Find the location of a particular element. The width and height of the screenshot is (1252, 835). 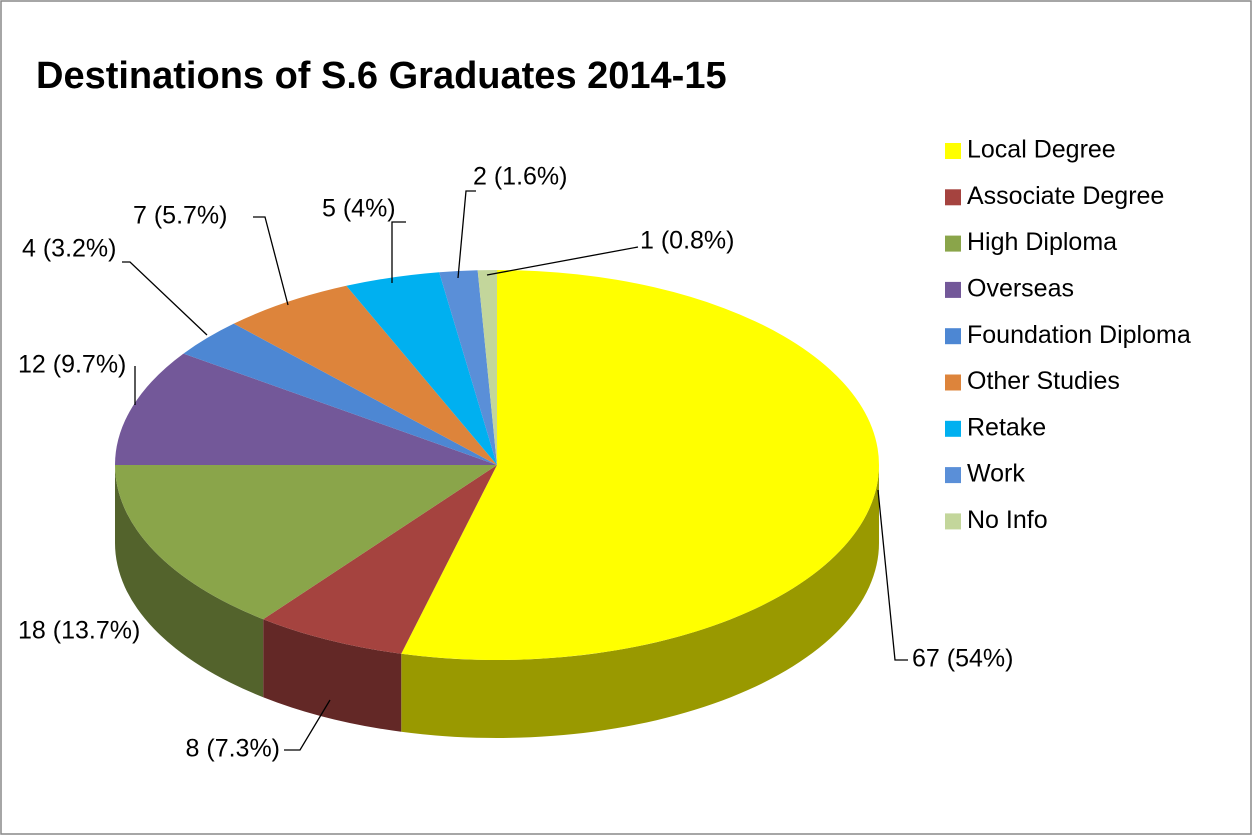

data-label: 12 (9.7%) is located at coordinates (72, 365).